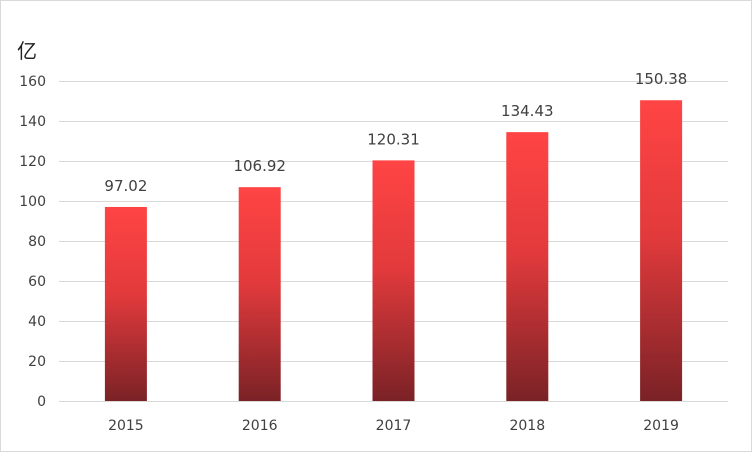 The image size is (752, 452). I want to click on x-tick-label: 2016, so click(260, 426).